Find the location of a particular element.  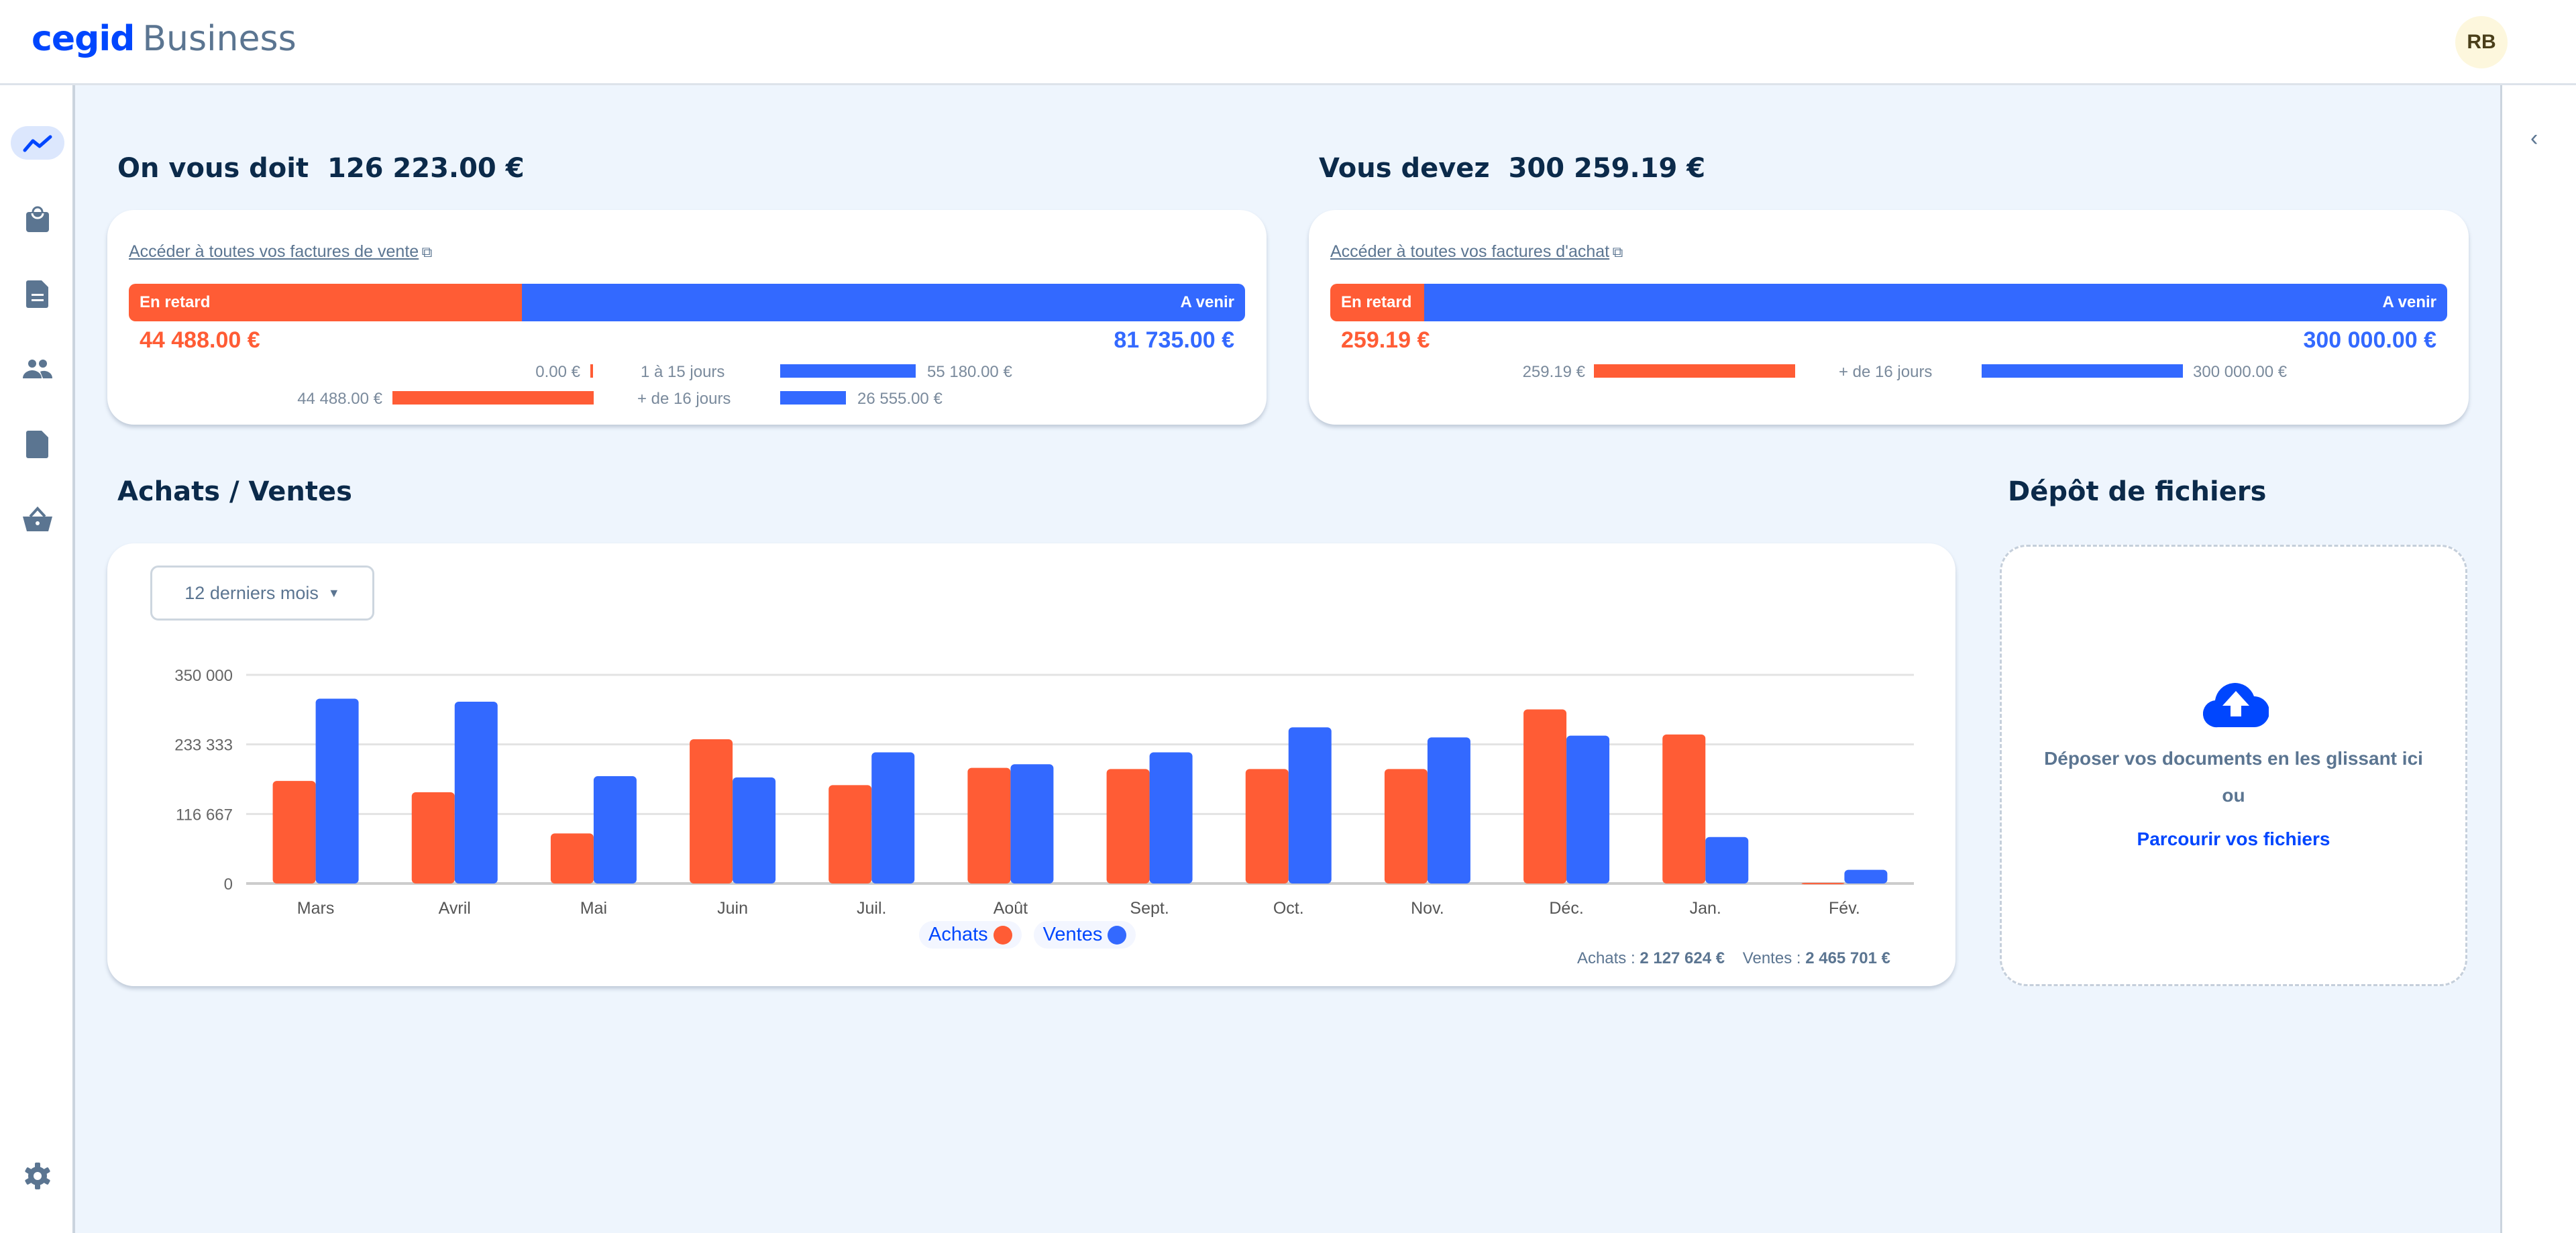

receivables-total: 126 223.00 € is located at coordinates (426, 169).